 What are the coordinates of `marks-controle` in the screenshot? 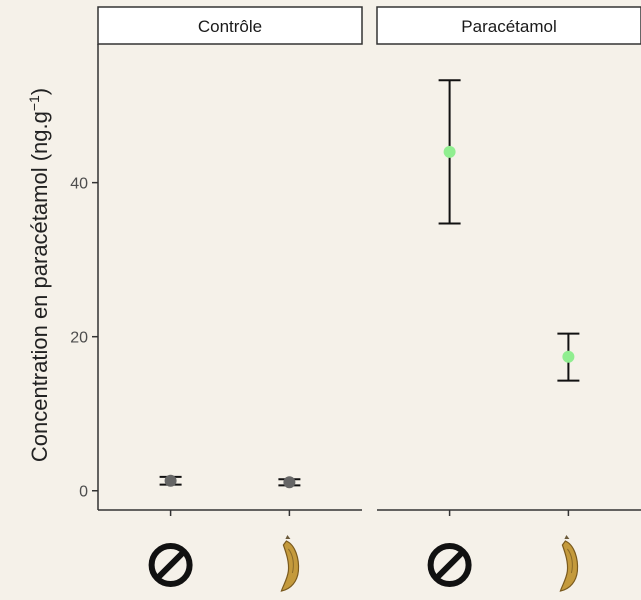 It's located at (230, 481).